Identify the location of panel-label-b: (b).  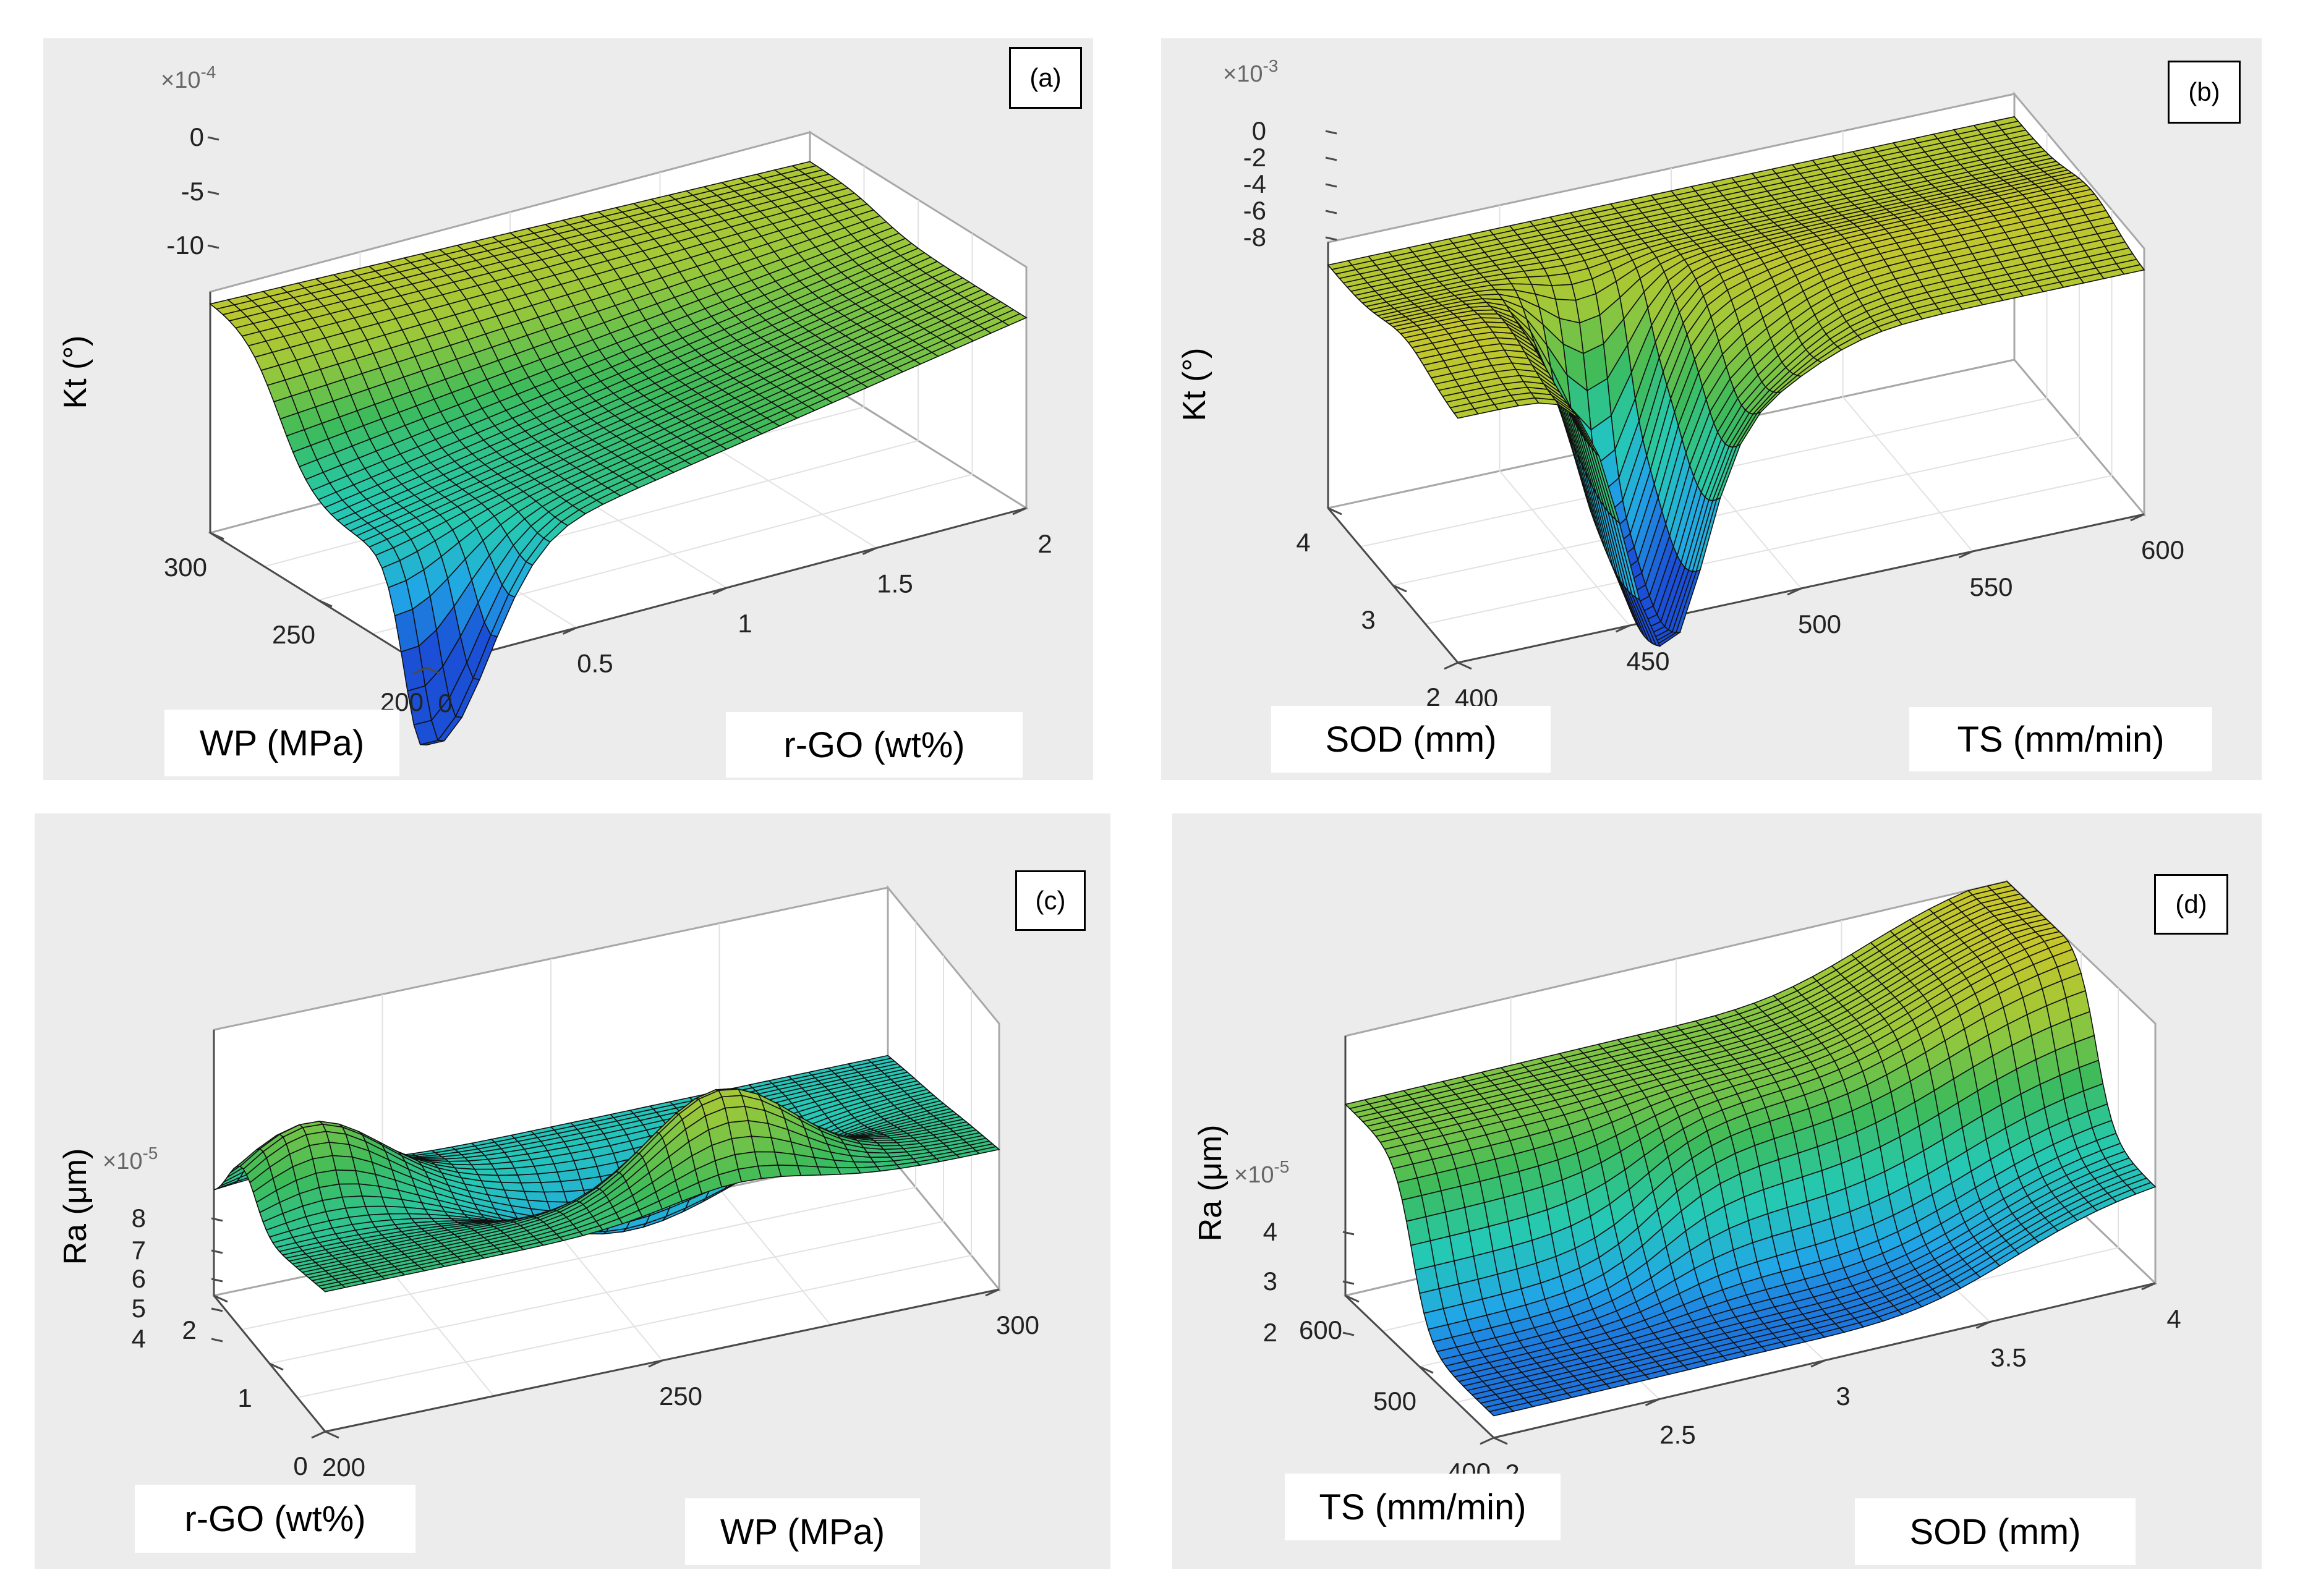
(2204, 92).